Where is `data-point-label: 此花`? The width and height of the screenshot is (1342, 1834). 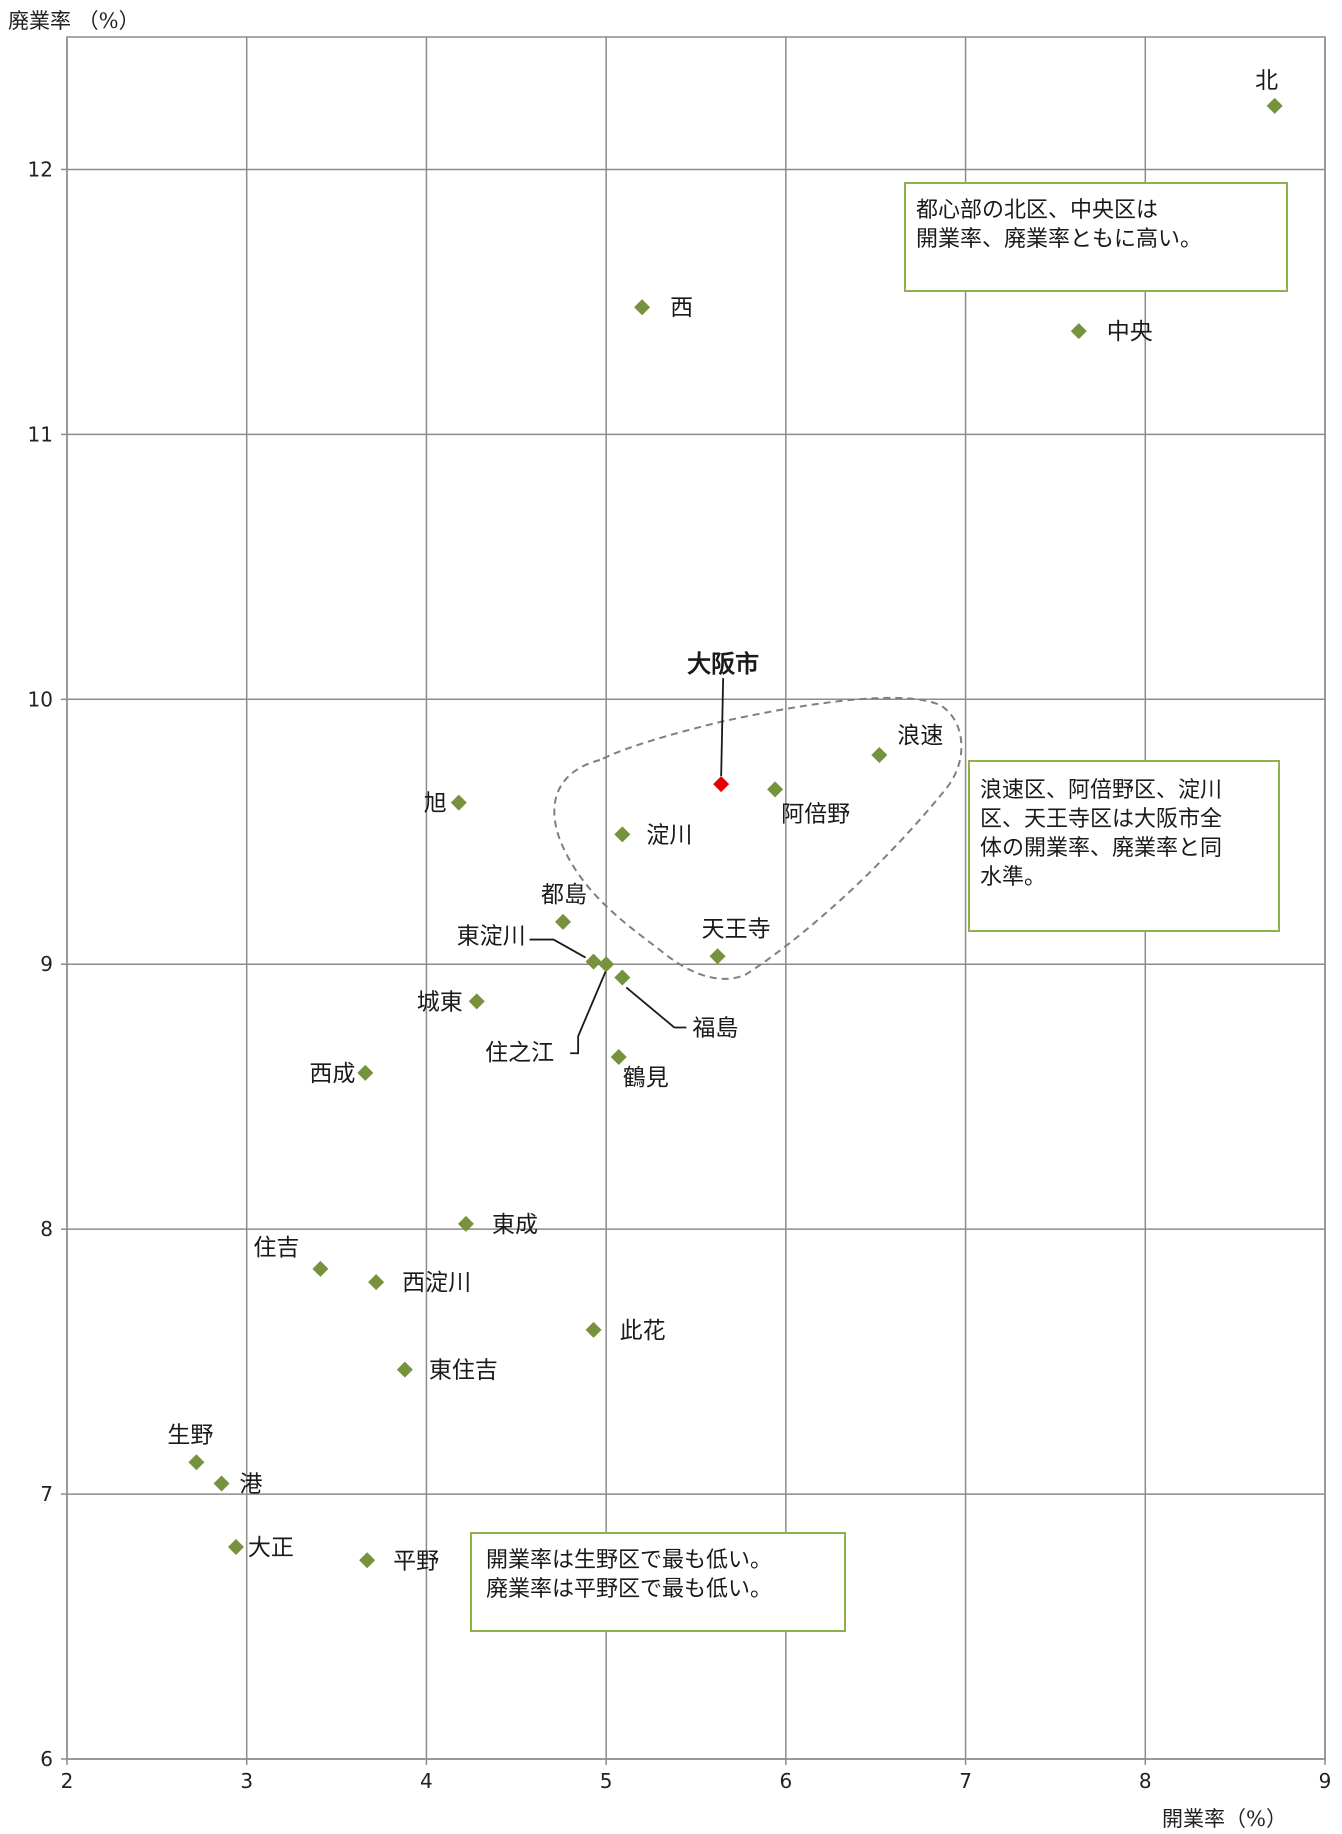
data-point-label: 此花 is located at coordinates (643, 1331).